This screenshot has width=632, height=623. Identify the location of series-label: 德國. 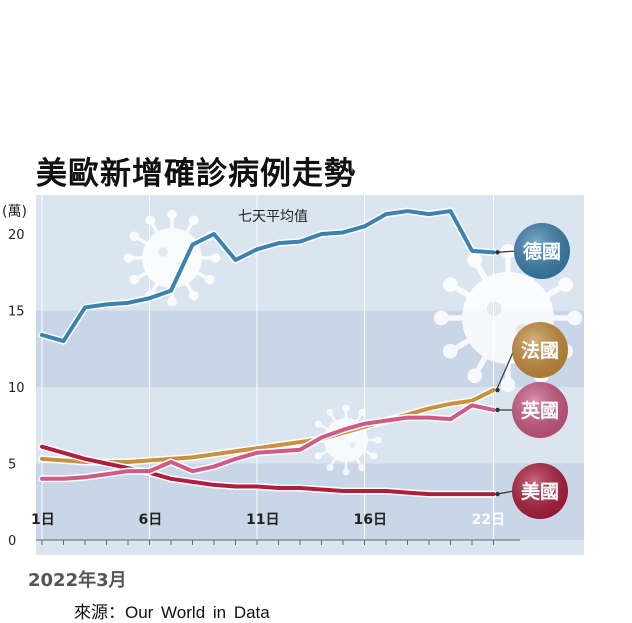
(542, 251).